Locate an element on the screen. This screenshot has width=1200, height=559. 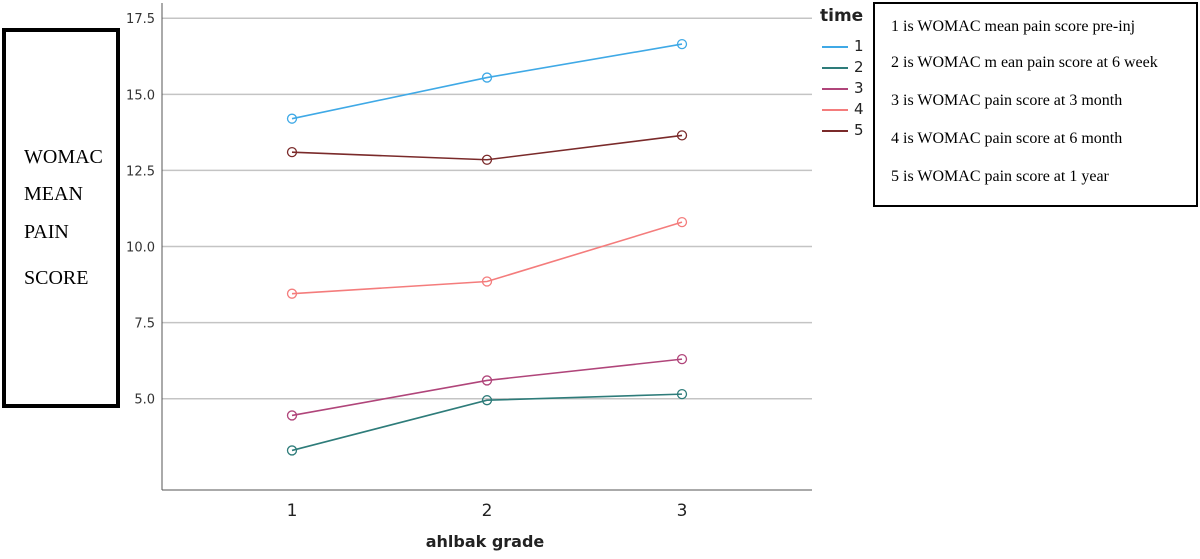
legend-label: 5 is located at coordinates (859, 130).